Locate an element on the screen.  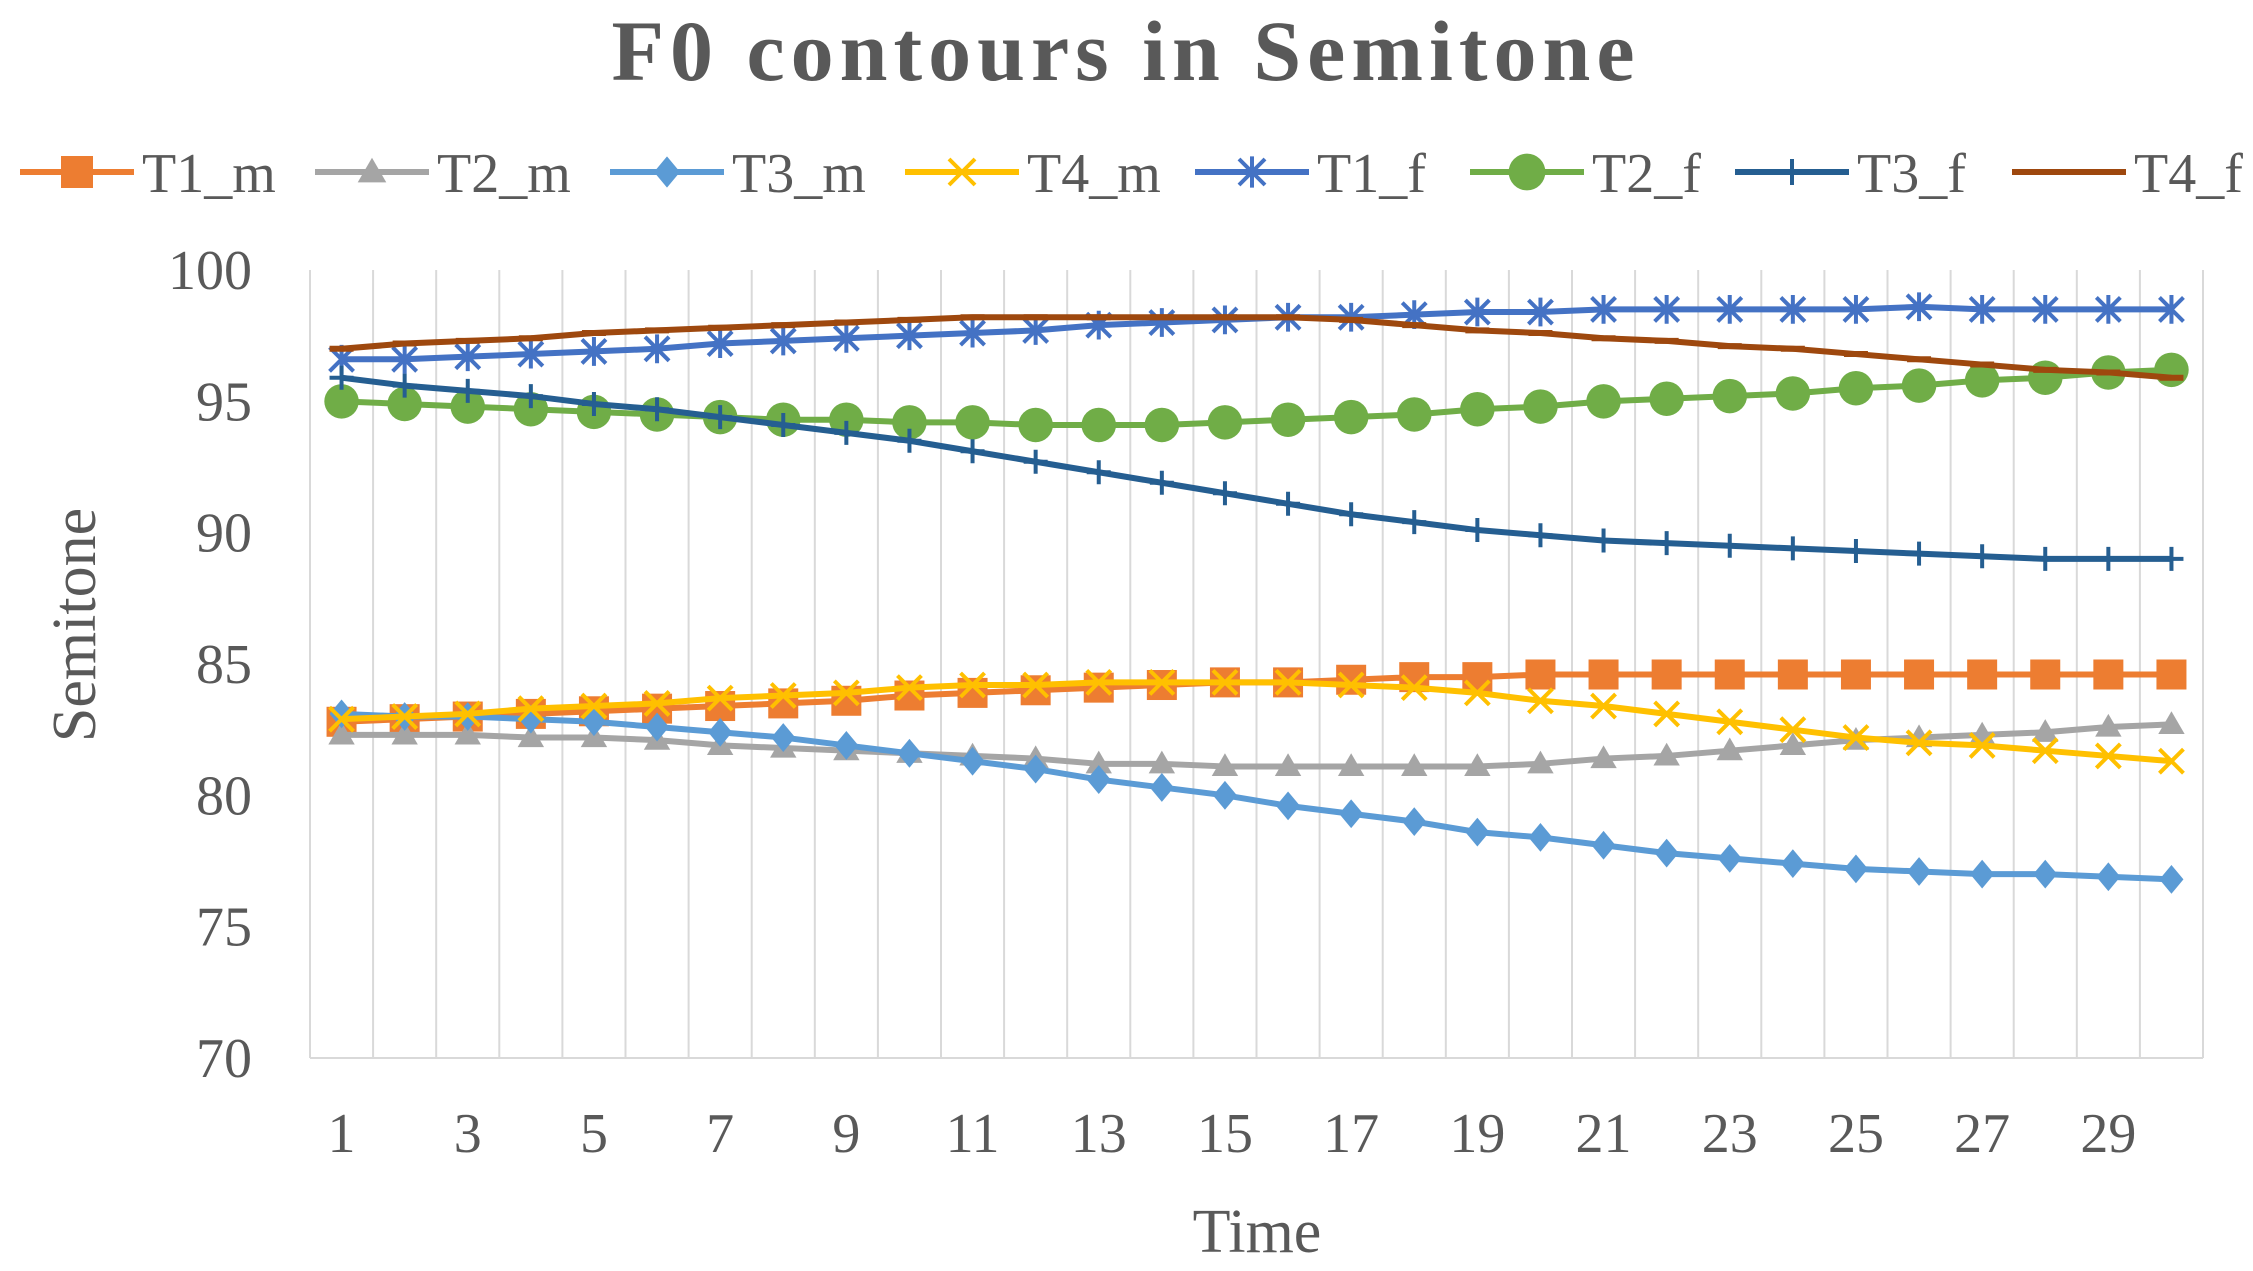
y-tick-label: 95 is located at coordinates (224, 402).